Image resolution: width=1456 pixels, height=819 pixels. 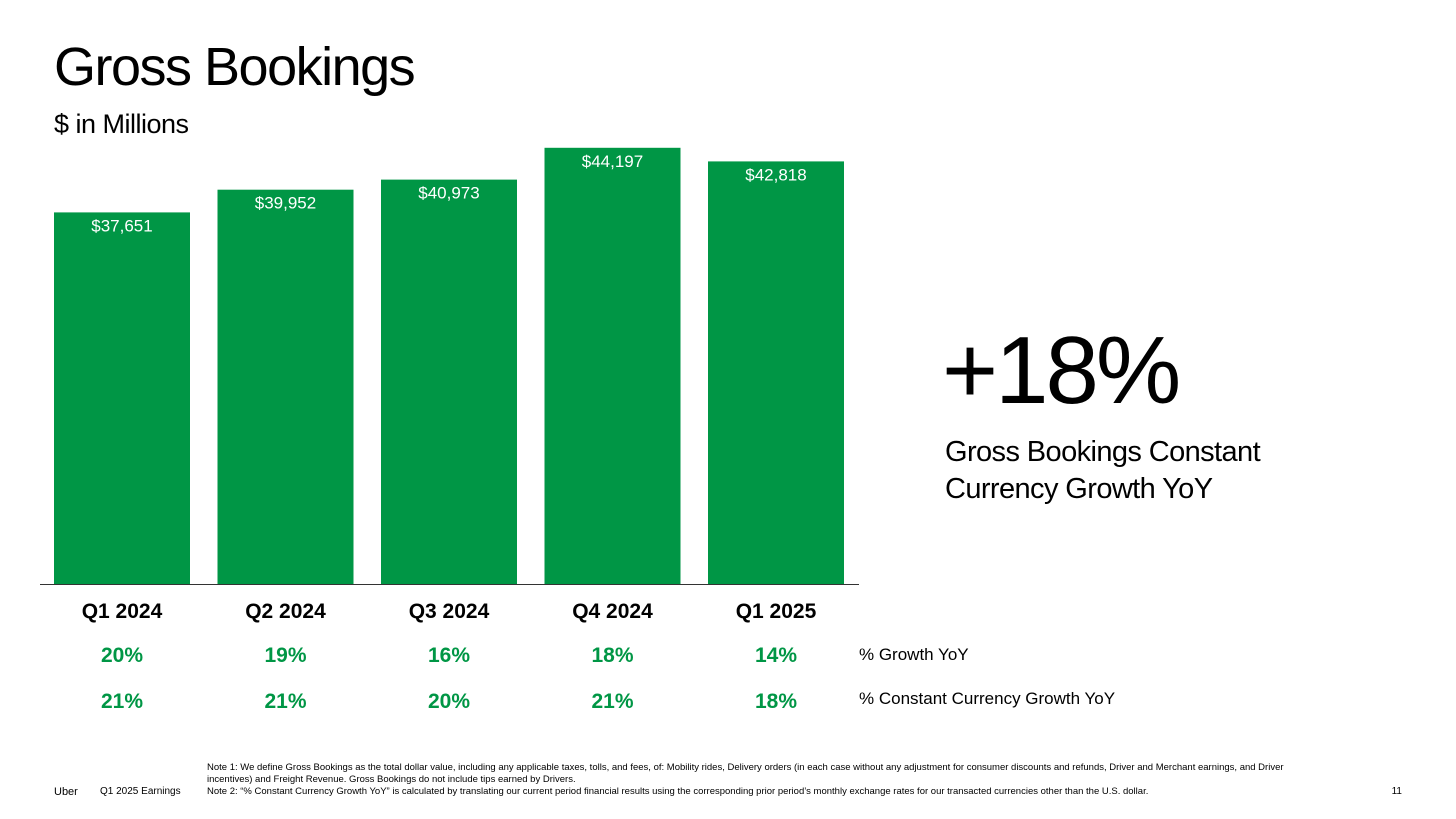 I want to click on page-title: Gross Bookings, so click(x=235, y=67).